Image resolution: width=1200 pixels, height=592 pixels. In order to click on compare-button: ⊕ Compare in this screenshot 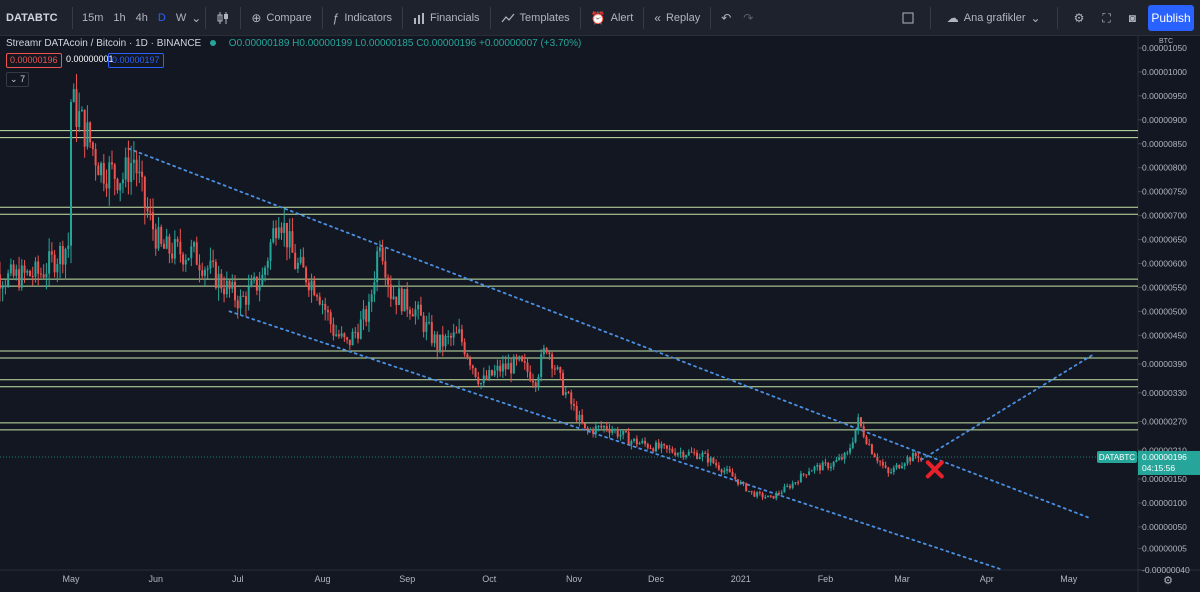, I will do `click(281, 18)`.